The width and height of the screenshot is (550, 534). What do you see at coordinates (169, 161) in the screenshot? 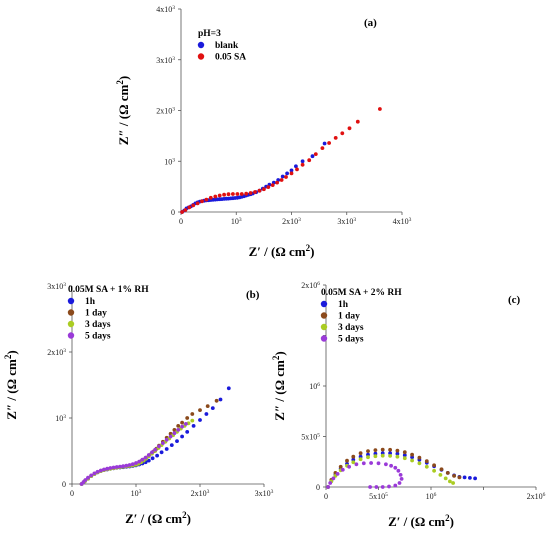
I see `y-tick-label: 103` at bounding box center [169, 161].